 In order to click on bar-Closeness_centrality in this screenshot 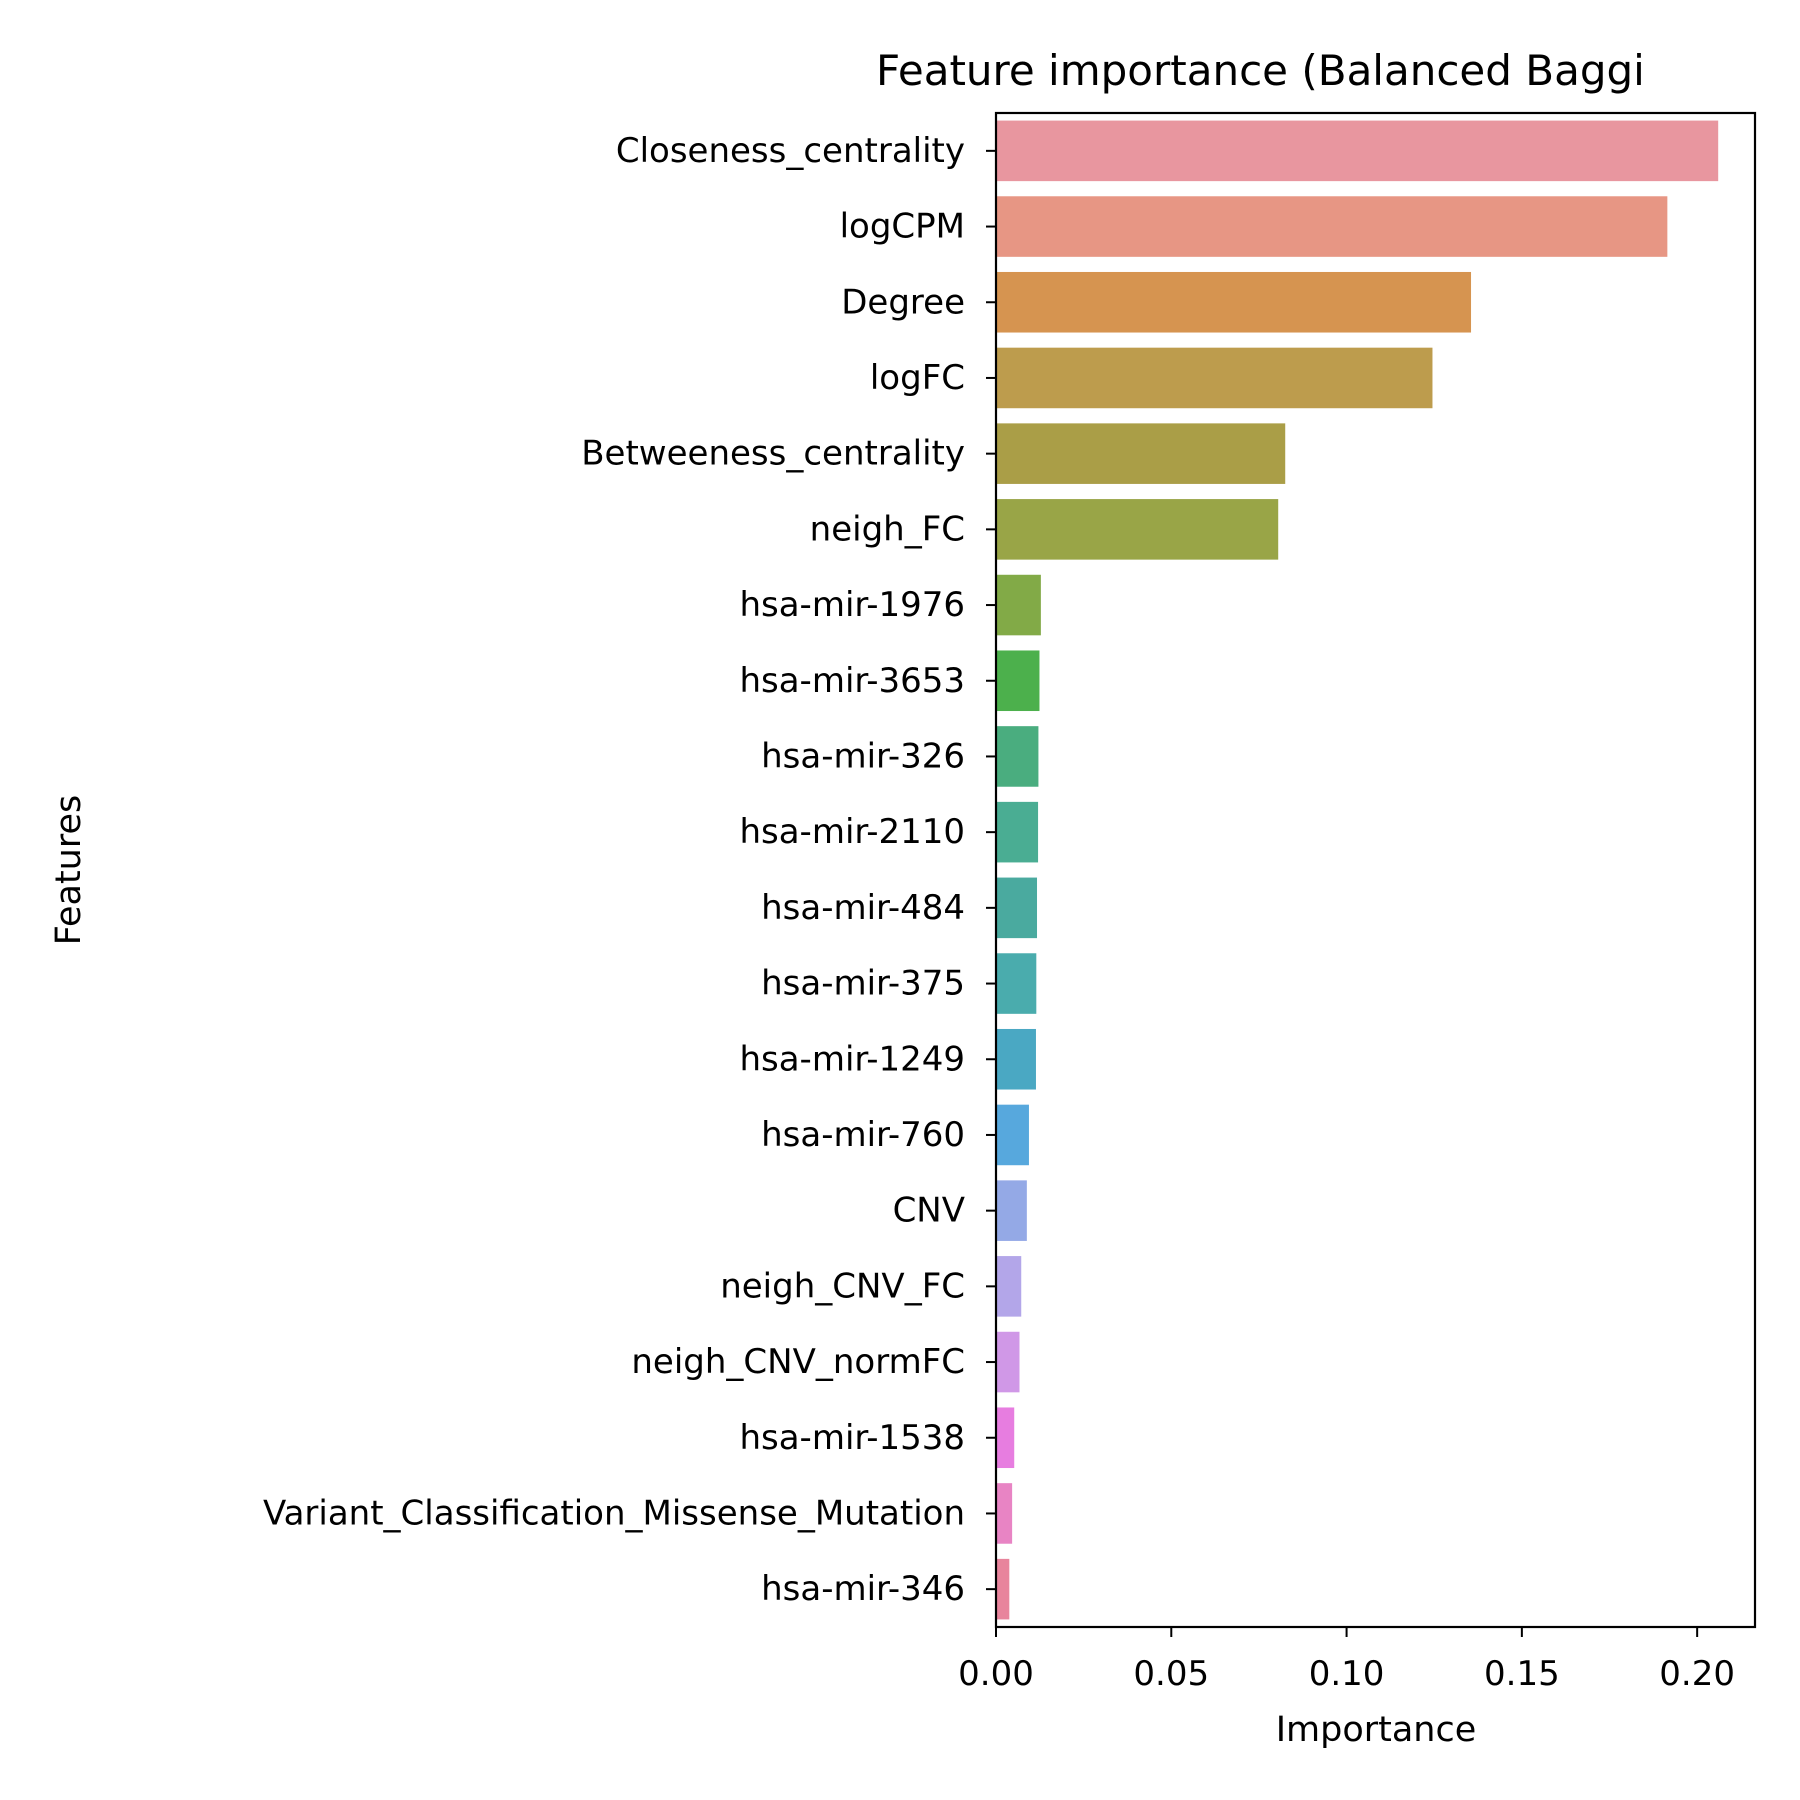, I will do `click(1357, 151)`.